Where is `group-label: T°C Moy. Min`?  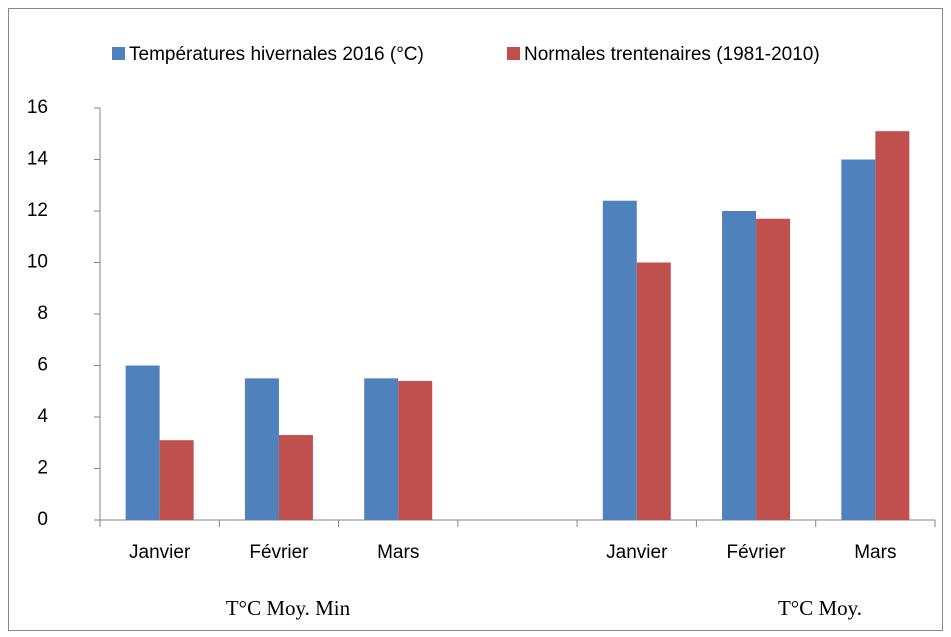 group-label: T°C Moy. Min is located at coordinates (288, 608).